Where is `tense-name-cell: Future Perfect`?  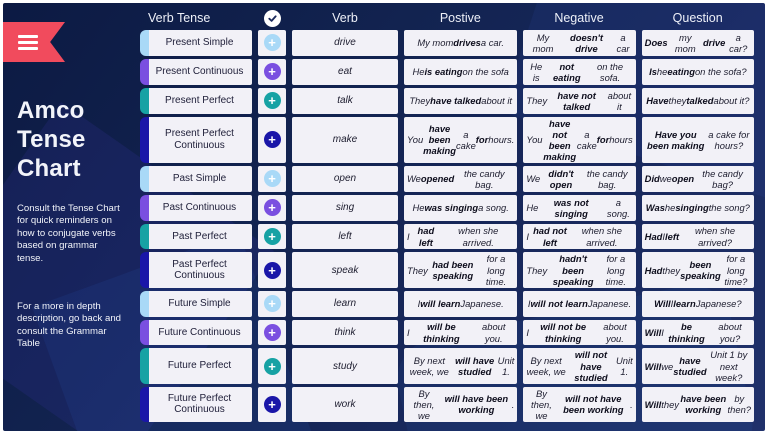
tense-name-cell: Future Perfect is located at coordinates (196, 366).